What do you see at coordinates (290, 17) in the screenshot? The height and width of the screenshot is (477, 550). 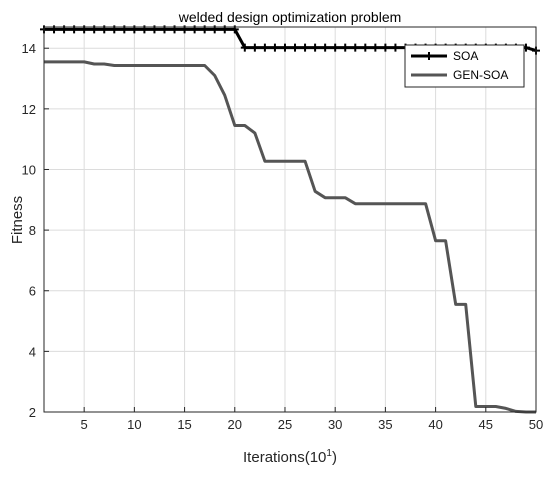 I see `chart-title: welded design optimization problem` at bounding box center [290, 17].